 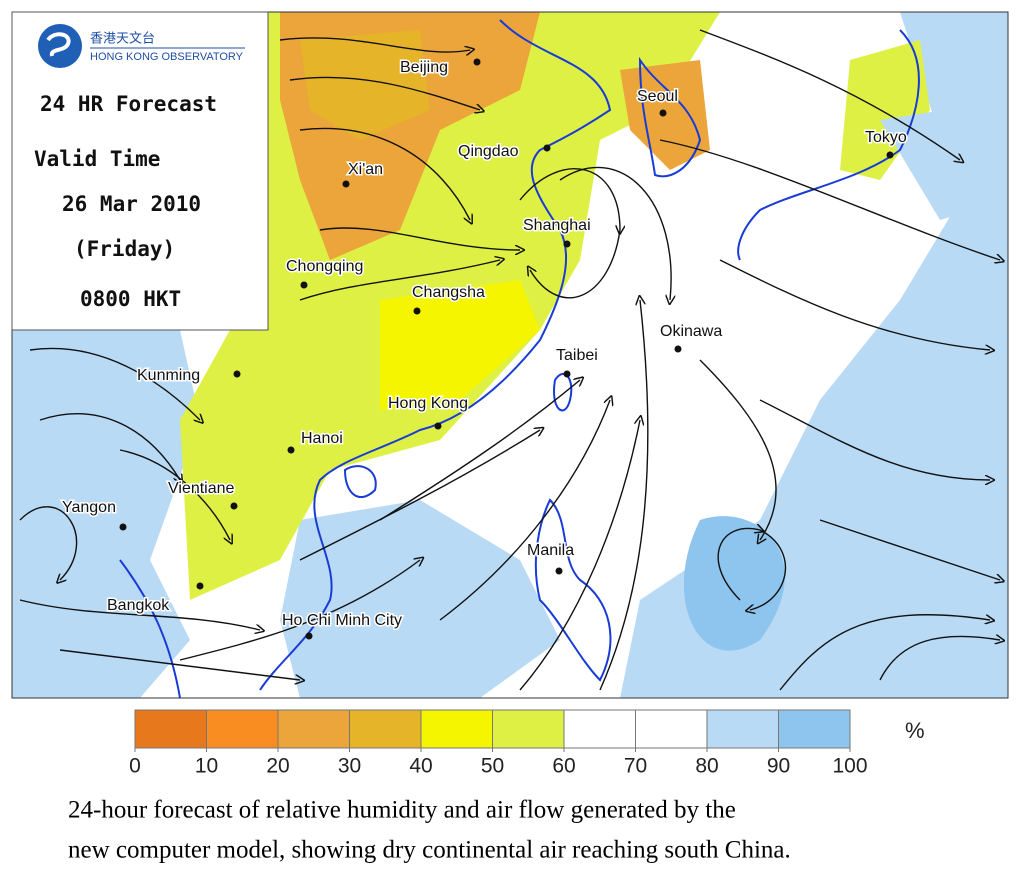 I want to click on city-label: Xi'an, so click(x=365, y=169).